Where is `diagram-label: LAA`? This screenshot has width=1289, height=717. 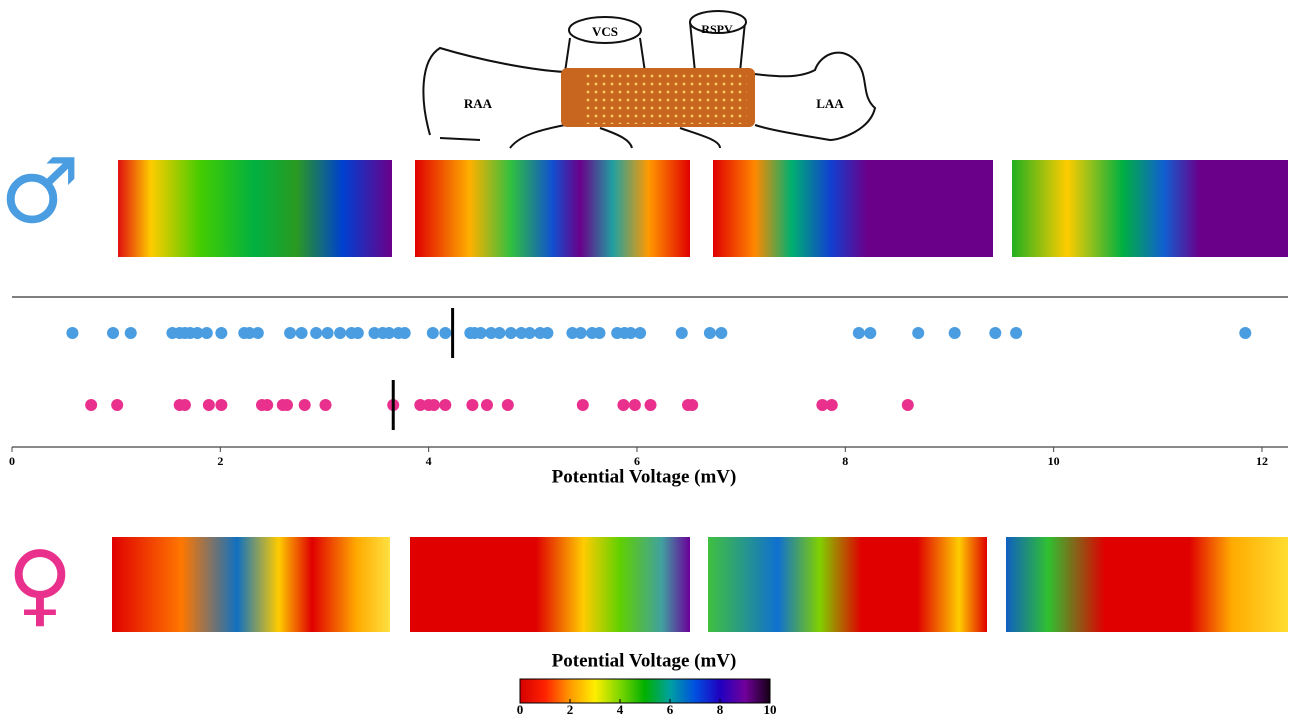
diagram-label: LAA is located at coordinates (830, 103).